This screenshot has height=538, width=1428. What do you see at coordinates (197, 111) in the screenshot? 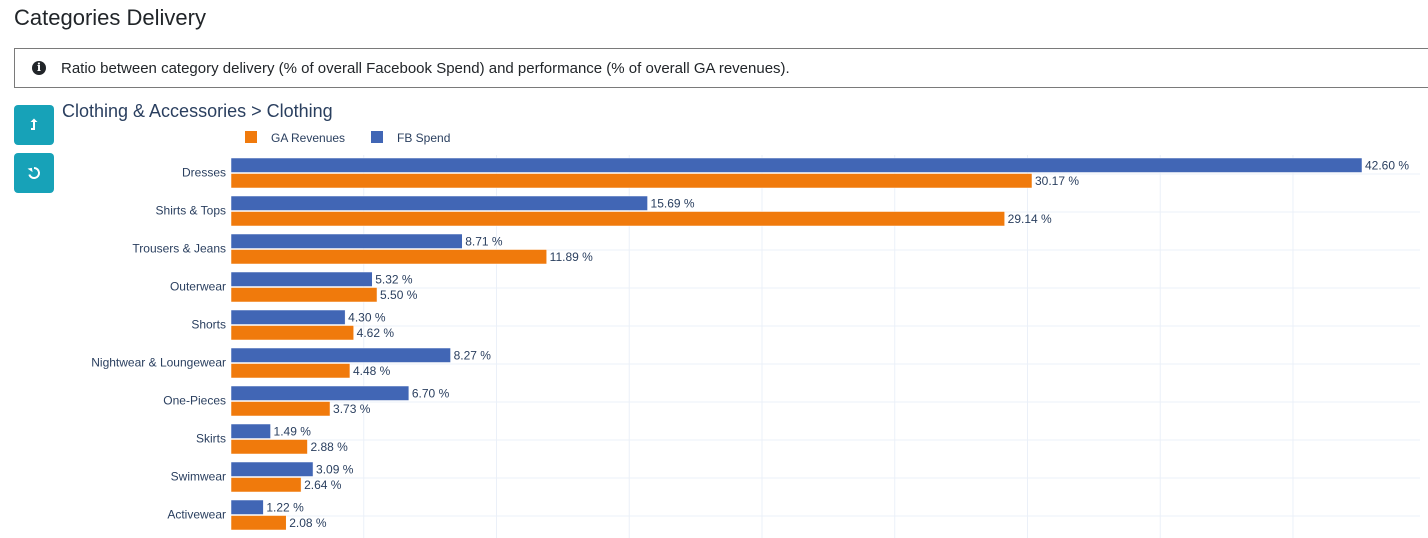
I see `breadcrumb: Clothing & Accessories > Clothing` at bounding box center [197, 111].